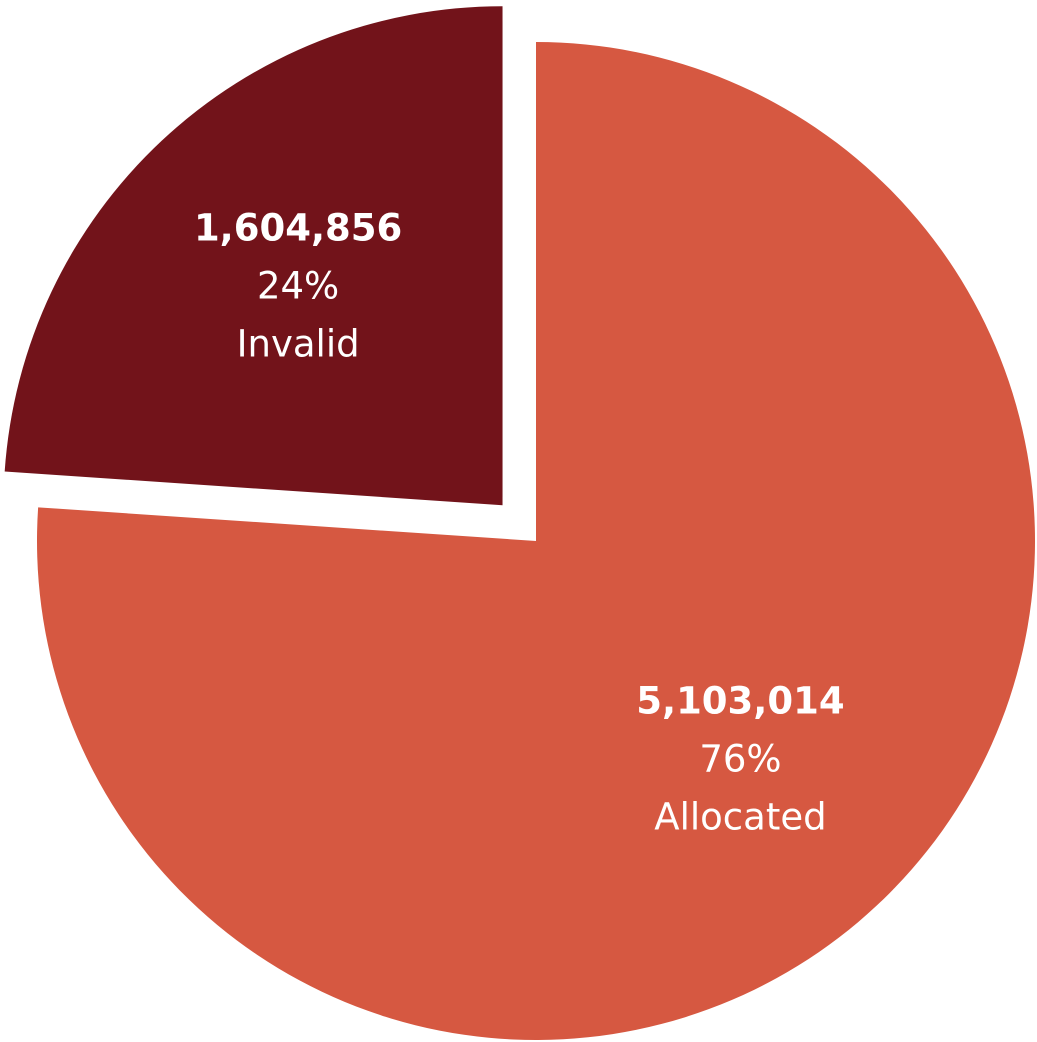 This screenshot has width=1037, height=1042. Describe the element at coordinates (298, 285) in the screenshot. I see `slice-percent-label-invalid: 24%` at that location.